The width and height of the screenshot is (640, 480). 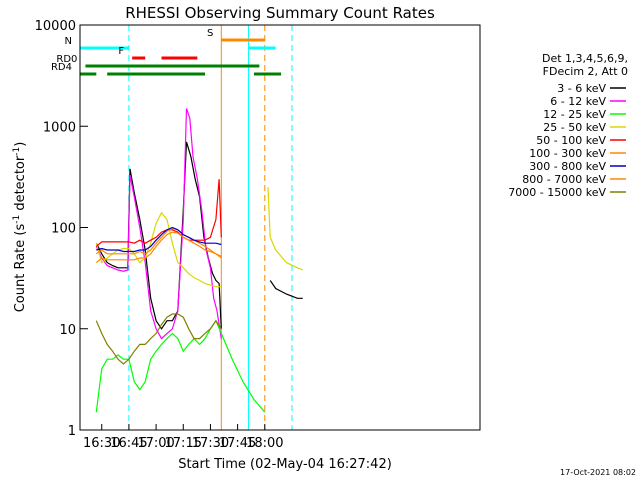 I want to click on legend-label-300-800-kev: 300 - 800 keV, so click(x=567, y=166).